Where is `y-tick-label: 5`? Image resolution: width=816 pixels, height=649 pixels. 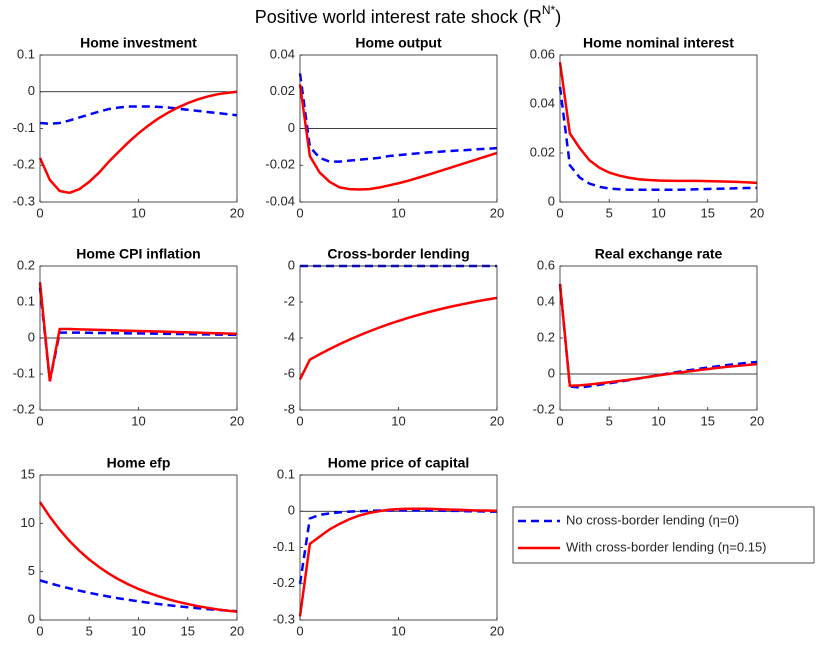
y-tick-label: 5 is located at coordinates (31, 570).